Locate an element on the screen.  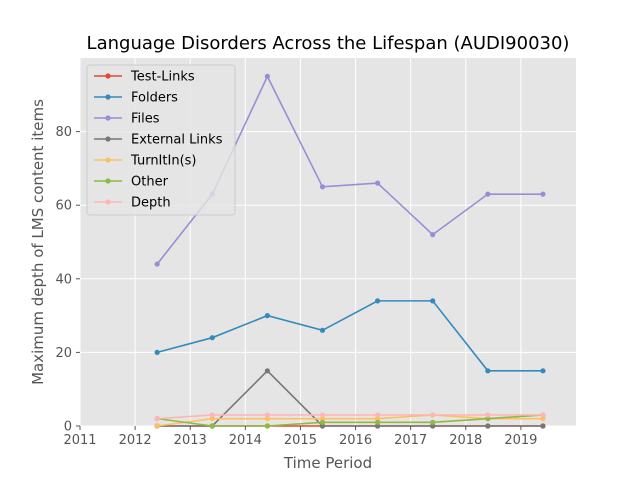
legend-item-other: Other is located at coordinates (131, 182).